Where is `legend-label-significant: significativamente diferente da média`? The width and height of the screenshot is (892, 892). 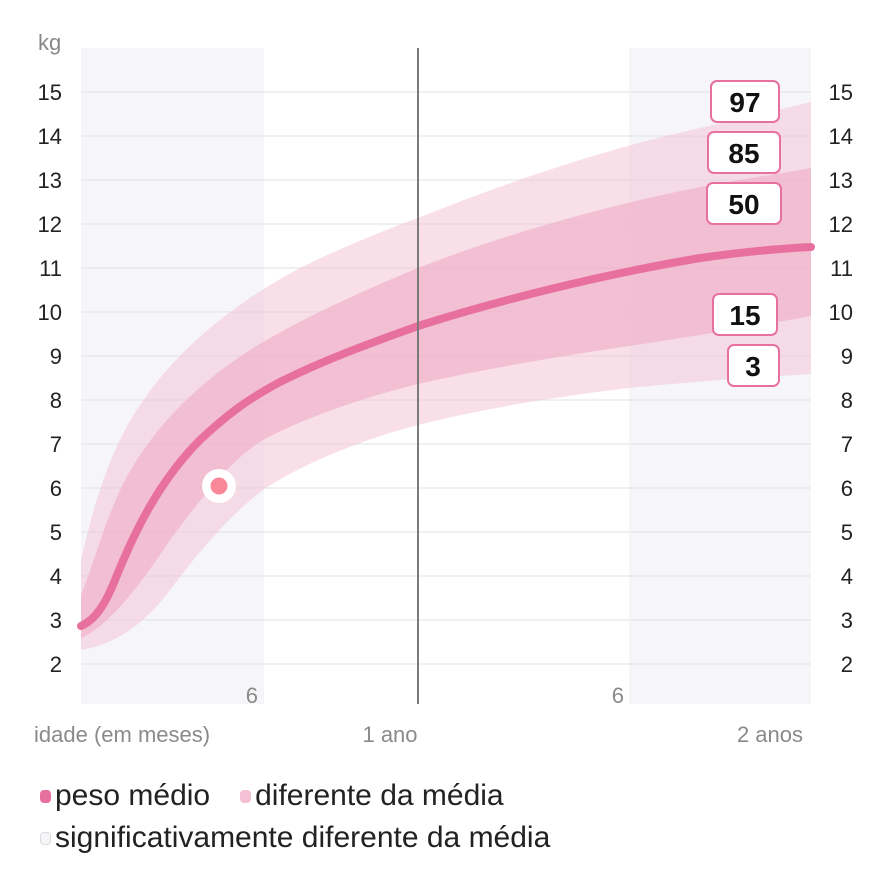 legend-label-significant: significativamente diferente da média is located at coordinates (303, 837).